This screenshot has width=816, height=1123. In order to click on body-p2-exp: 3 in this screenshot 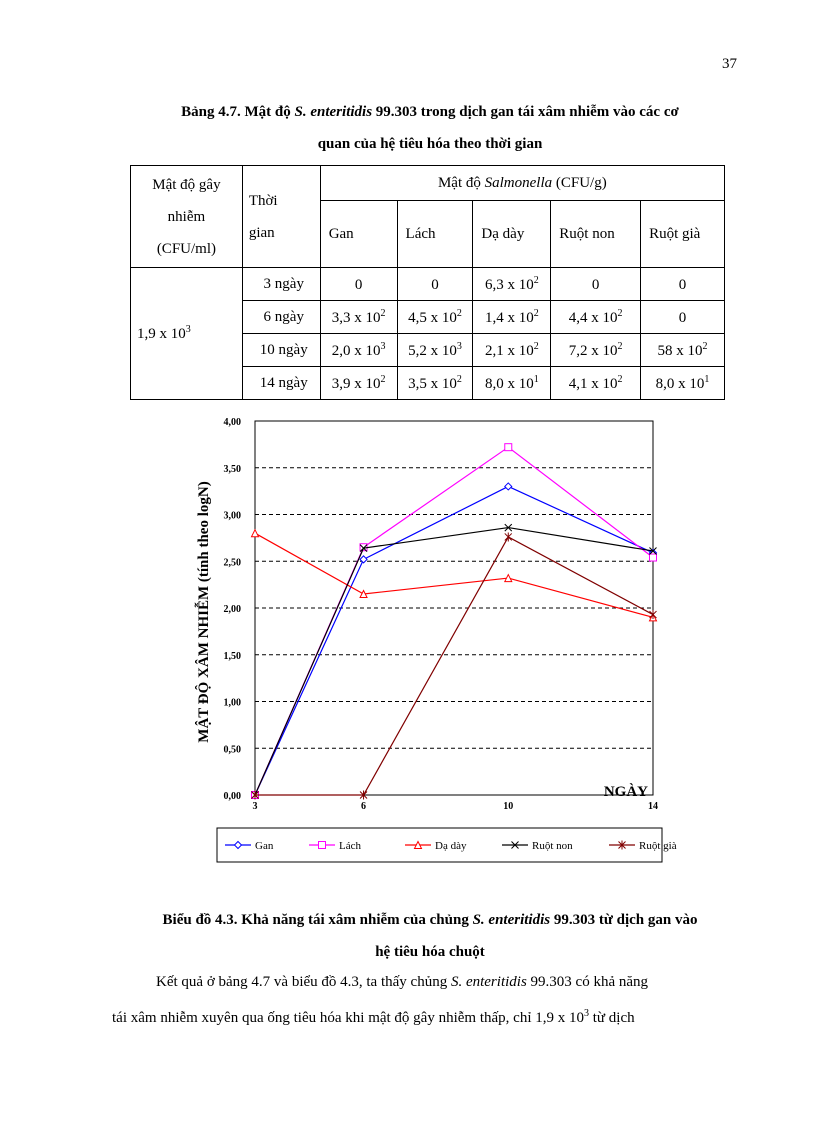, I will do `click(586, 1013)`.